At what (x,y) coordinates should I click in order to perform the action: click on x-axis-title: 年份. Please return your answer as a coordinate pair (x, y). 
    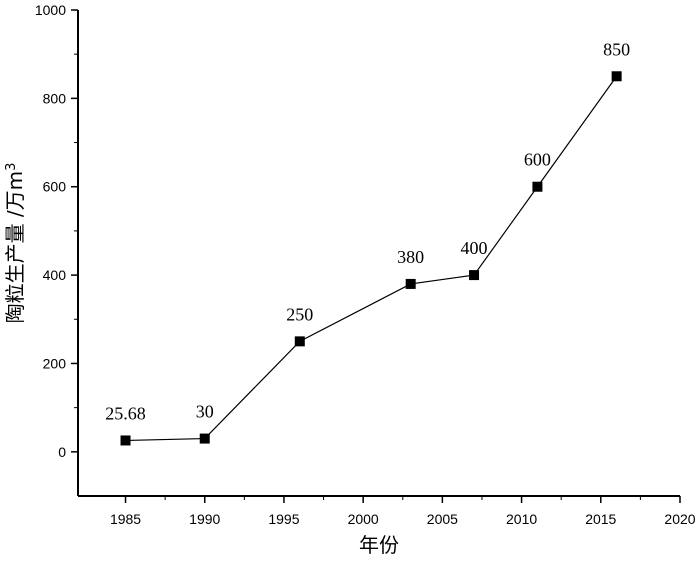
    Looking at the image, I should click on (379, 545).